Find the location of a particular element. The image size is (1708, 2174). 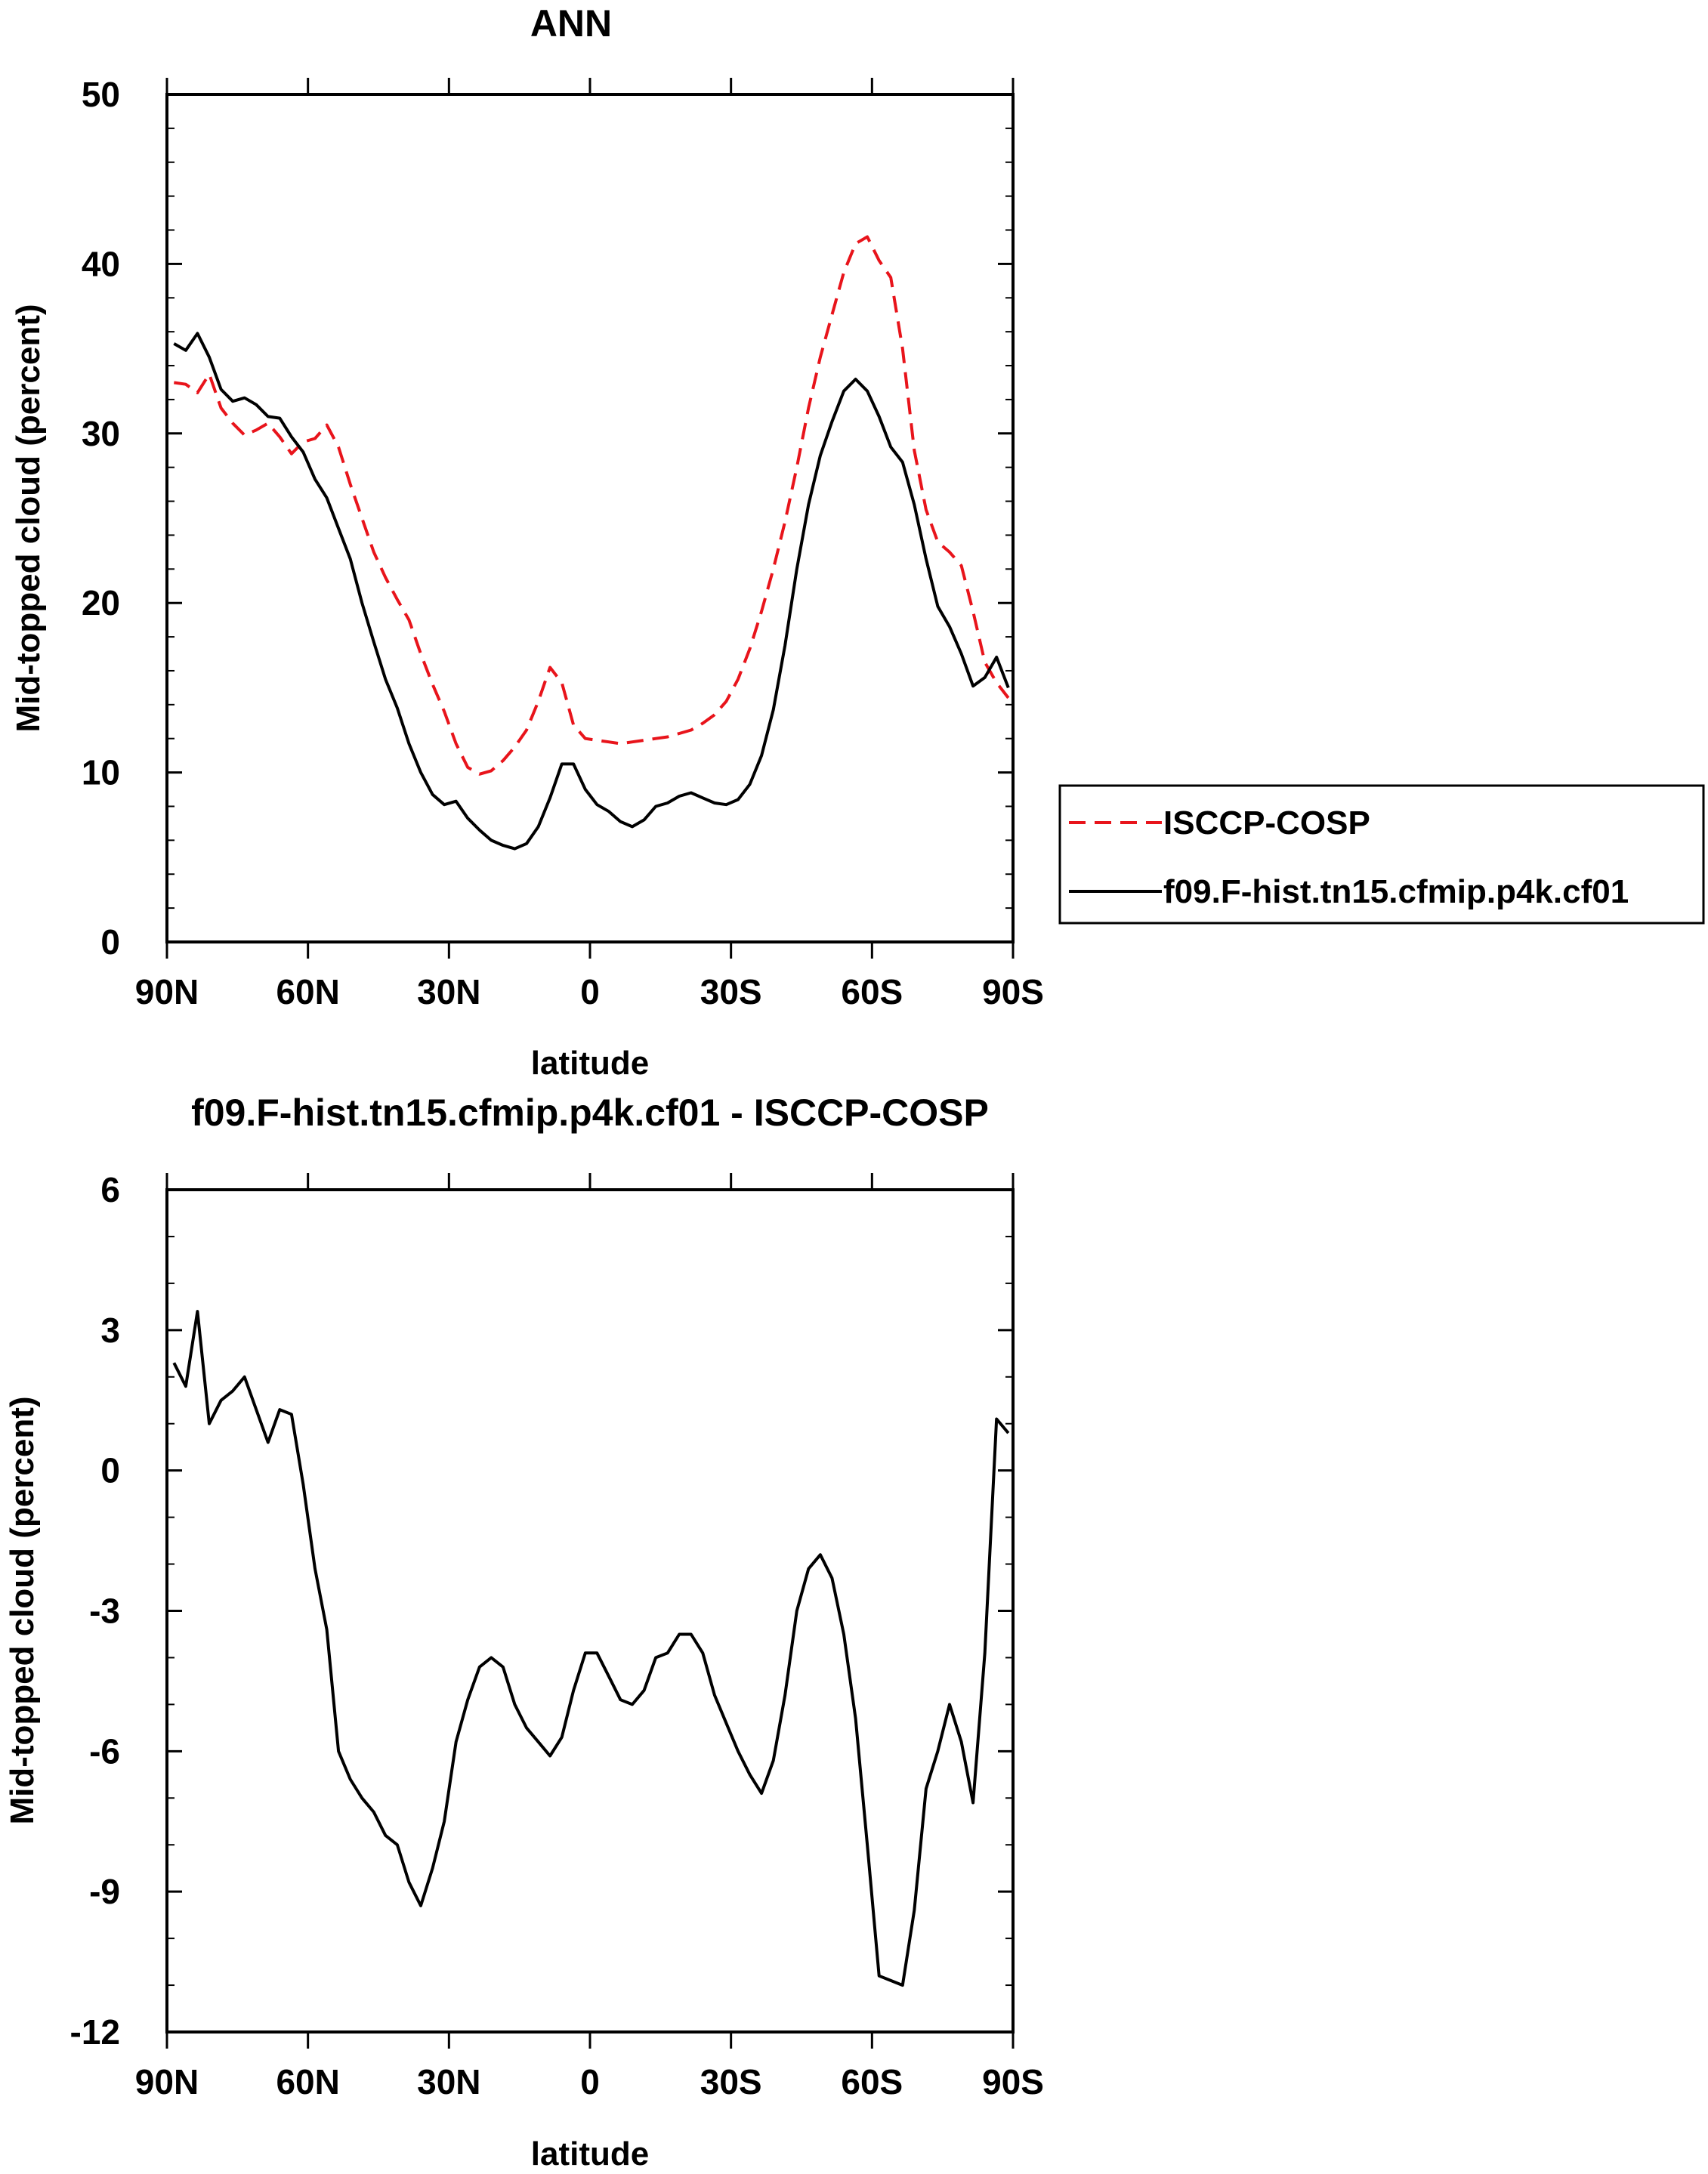

top-series-model-line is located at coordinates (591, 591).